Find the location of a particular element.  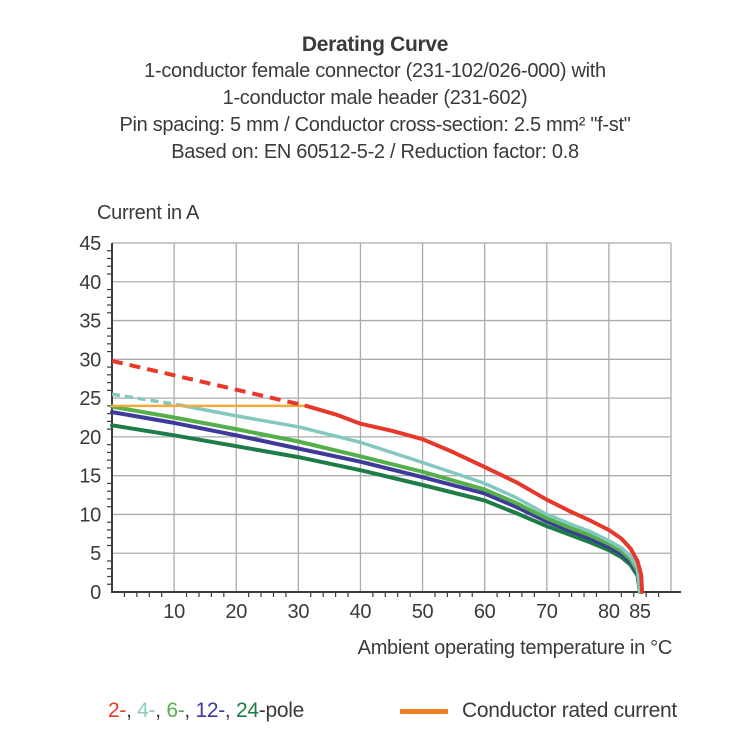

x-tick-label: 10 is located at coordinates (174, 612).